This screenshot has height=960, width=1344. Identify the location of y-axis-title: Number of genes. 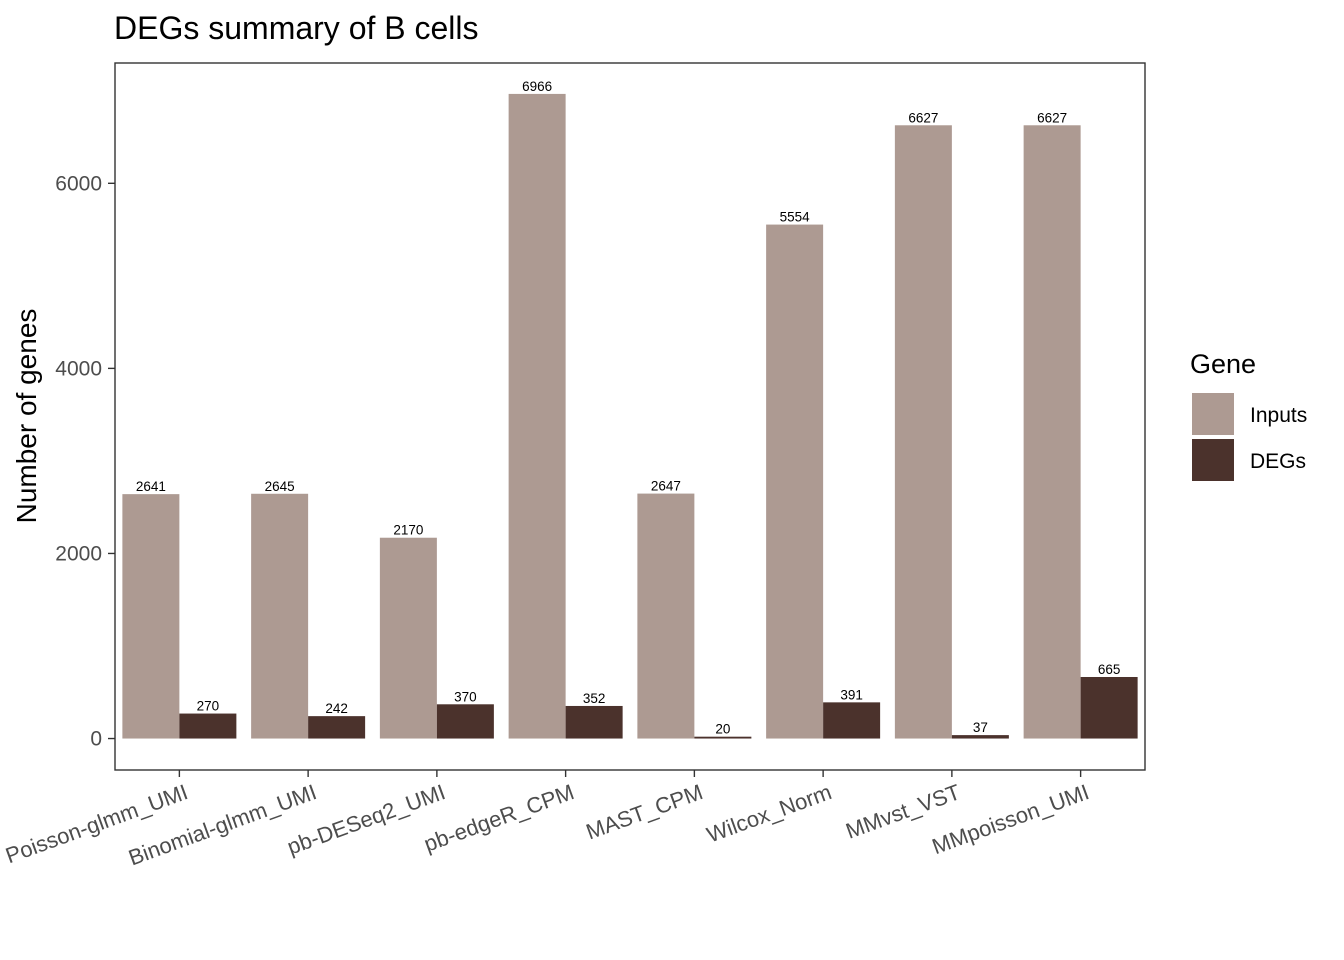
(26, 416).